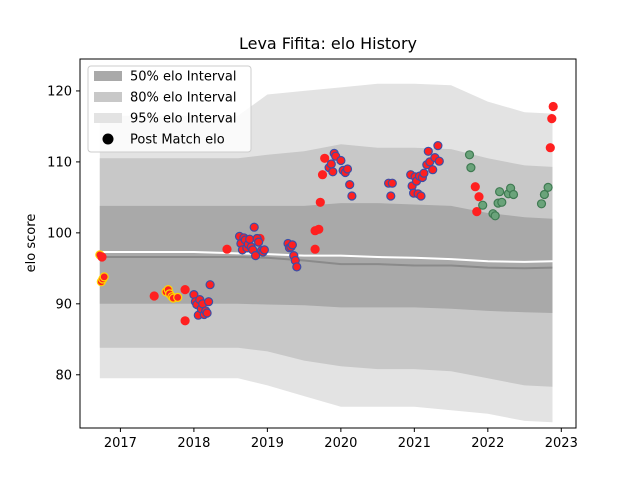  Describe the element at coordinates (59, 233) in the screenshot. I see `y-tick-label: 100` at that location.